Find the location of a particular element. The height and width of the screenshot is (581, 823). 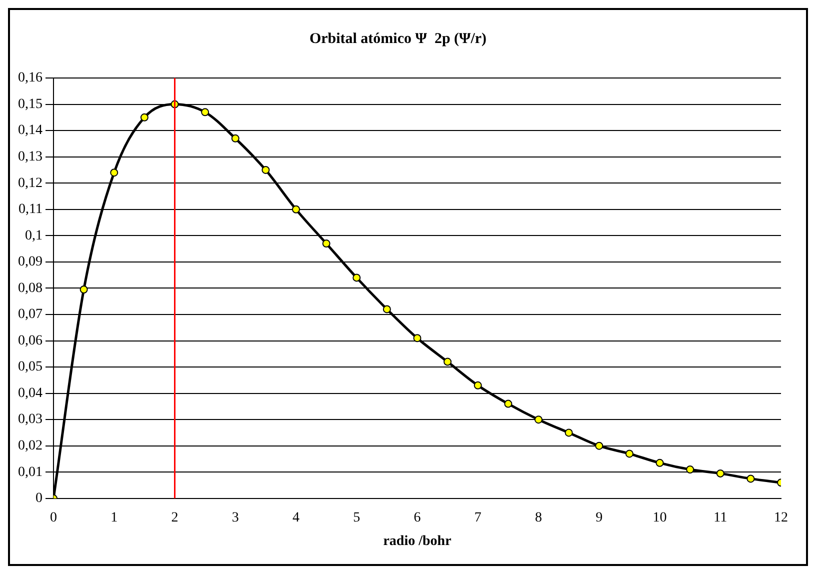

x-tick-label: 9 is located at coordinates (599, 518).